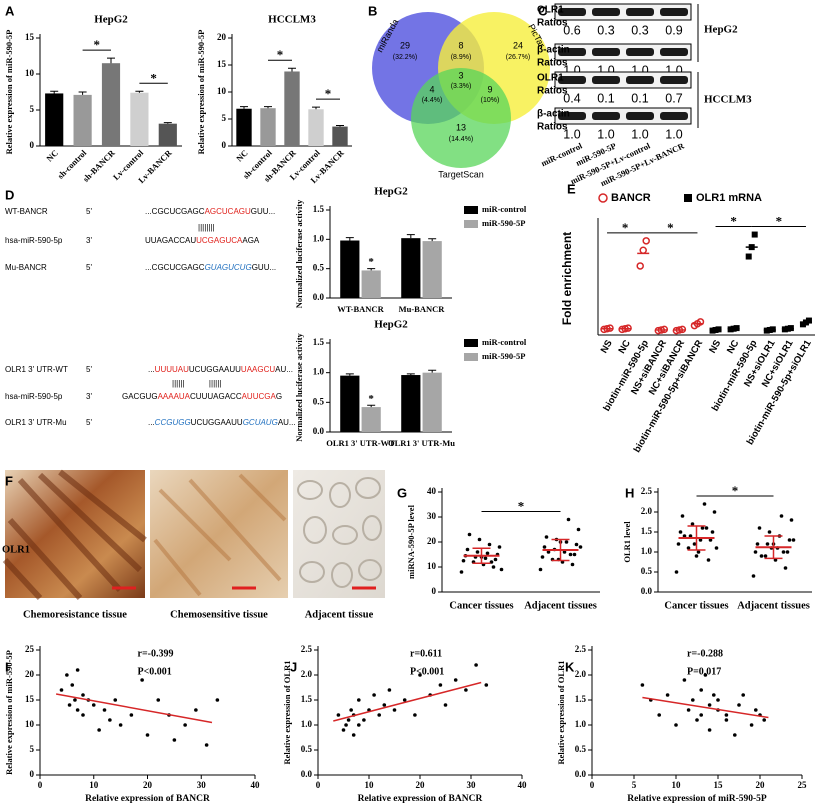  What do you see at coordinates (293, 666) in the screenshot?
I see `panel-letter: J` at bounding box center [293, 666].